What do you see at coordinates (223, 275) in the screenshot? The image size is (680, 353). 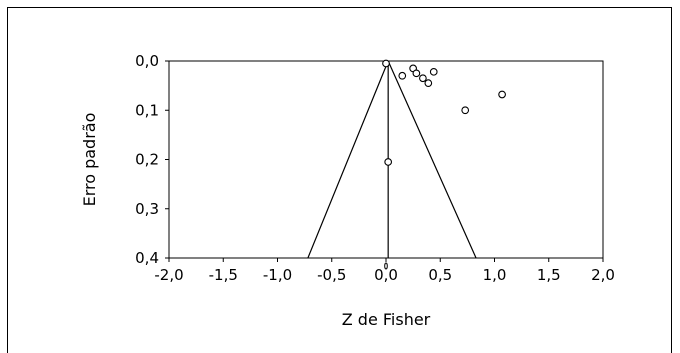 I see `x-tick-label: -1,5` at bounding box center [223, 275].